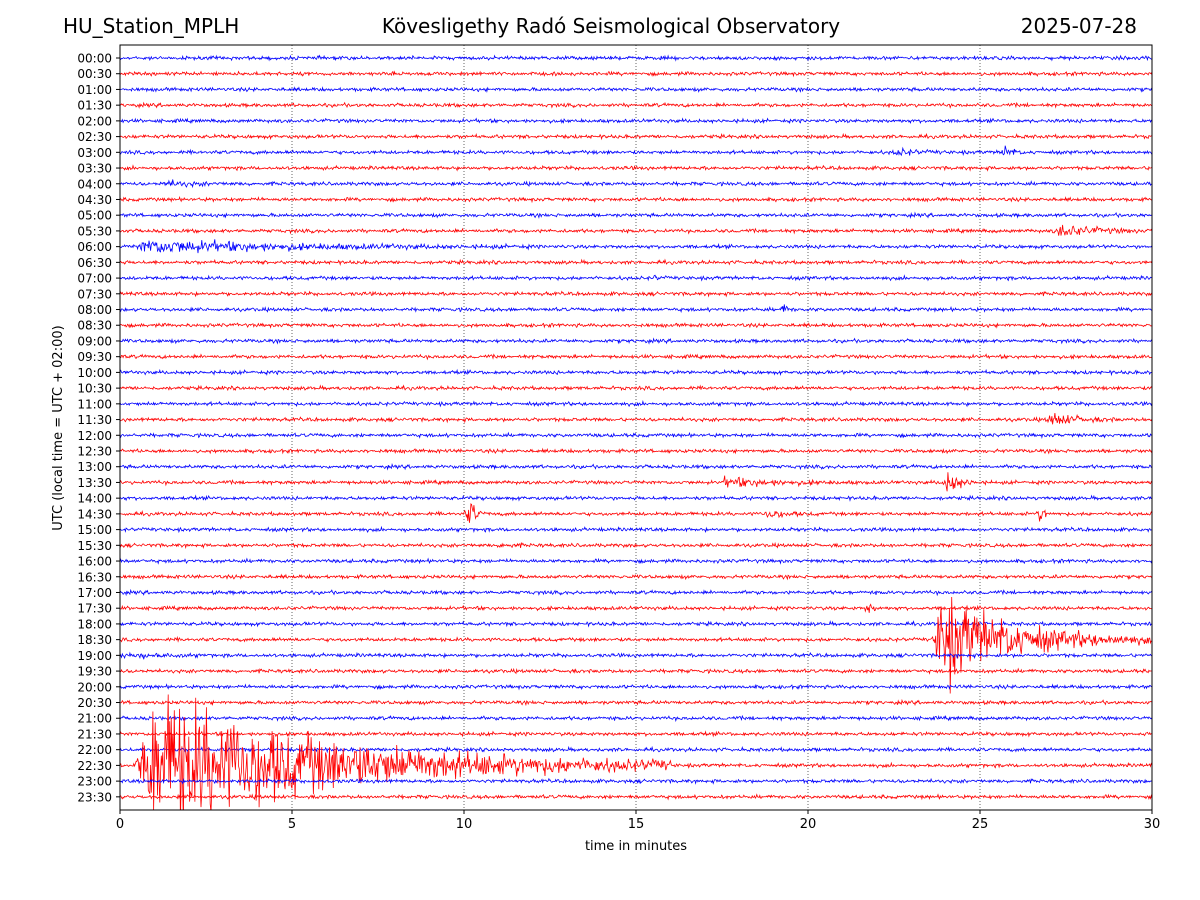 Image resolution: width=1200 pixels, height=900 pixels. I want to click on y-tick-label: 04:30, so click(94, 200).